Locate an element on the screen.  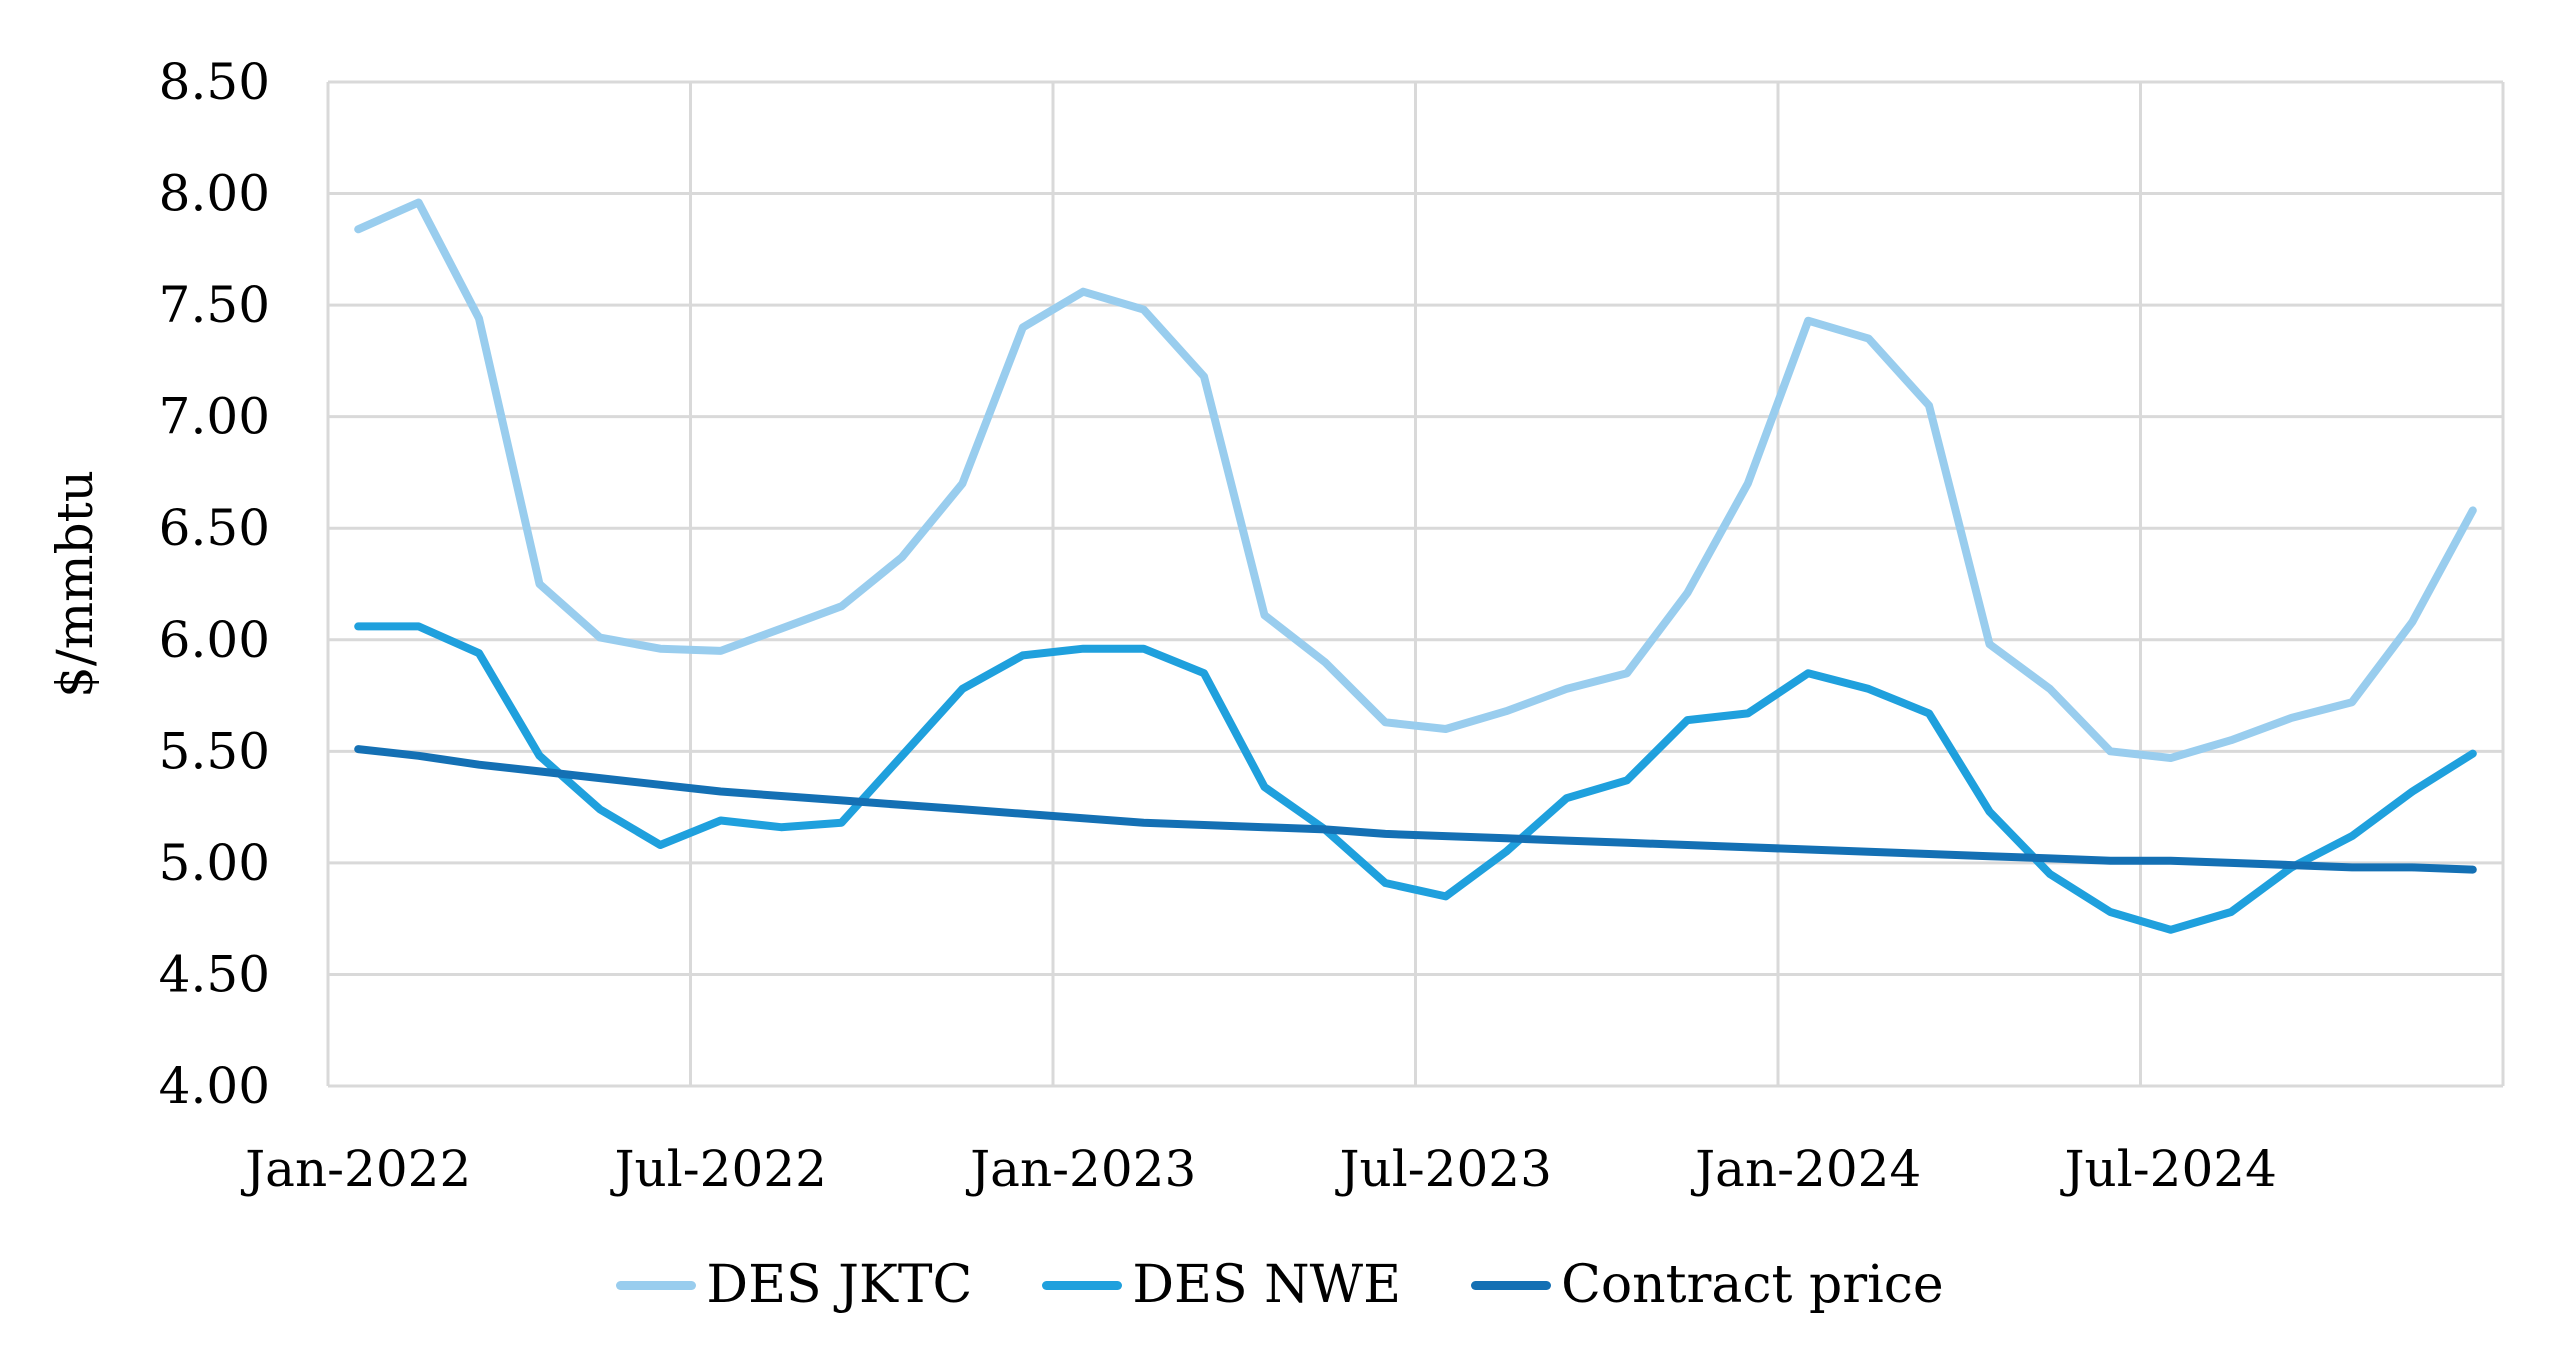
legend: DES JKTC DES NWE Contract price is located at coordinates (1280, 1285).